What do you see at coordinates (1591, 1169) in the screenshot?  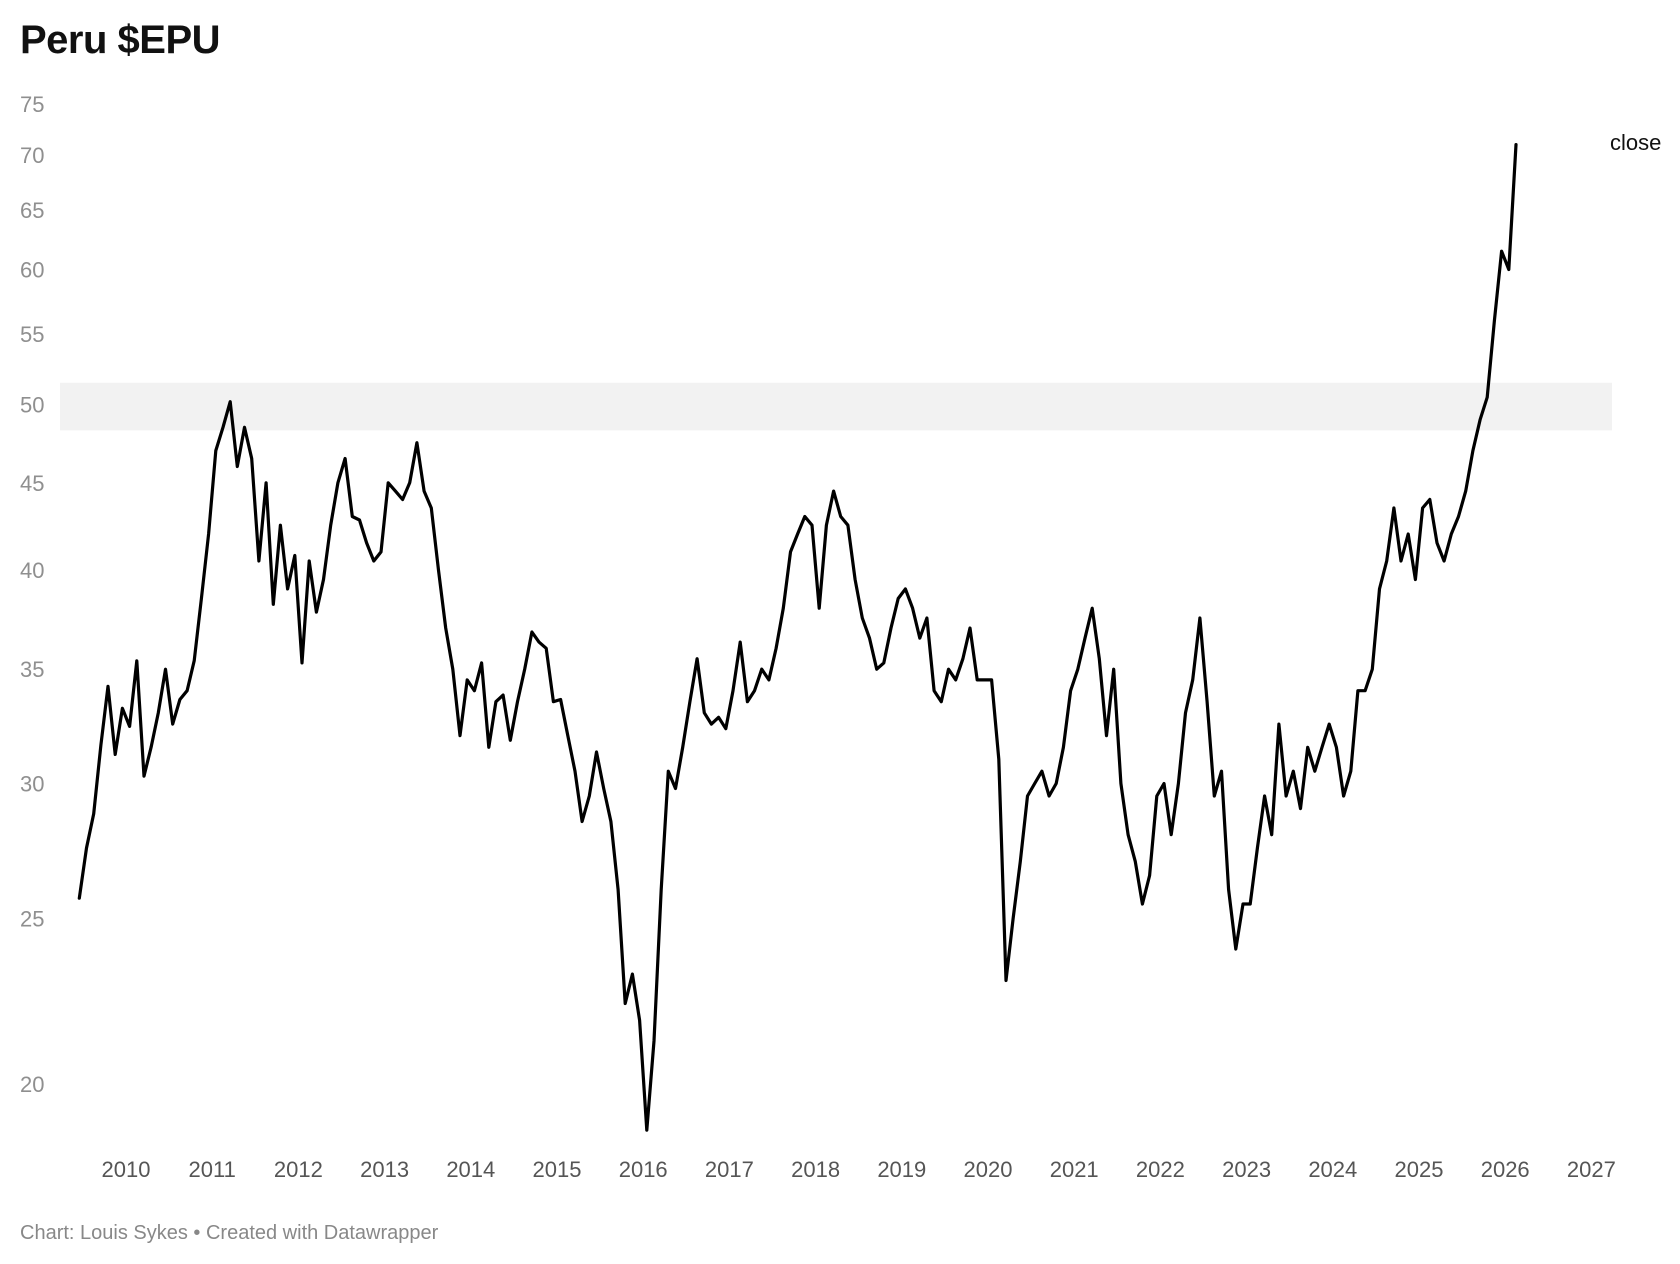 I see `x-tick-label: 2027` at bounding box center [1591, 1169].